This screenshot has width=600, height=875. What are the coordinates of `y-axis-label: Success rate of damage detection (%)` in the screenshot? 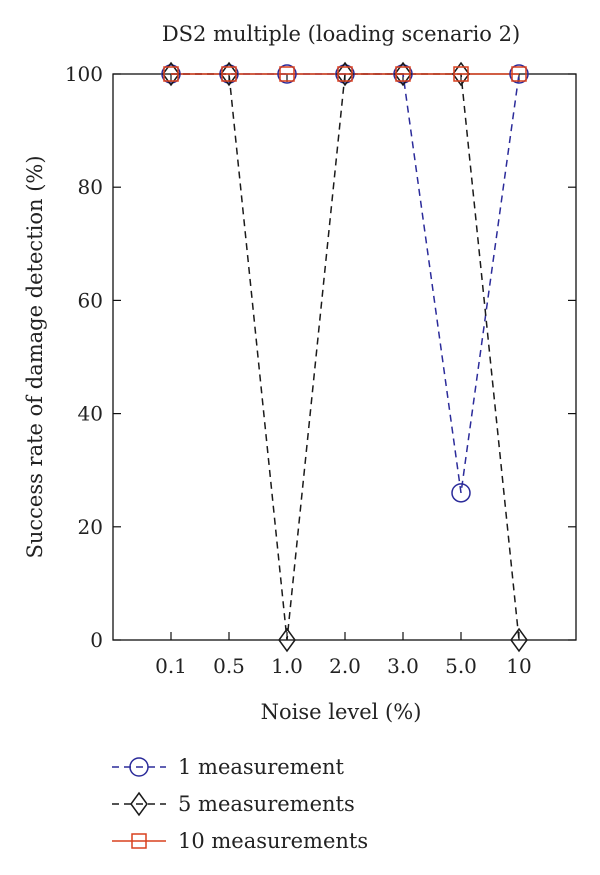 It's located at (35, 356).